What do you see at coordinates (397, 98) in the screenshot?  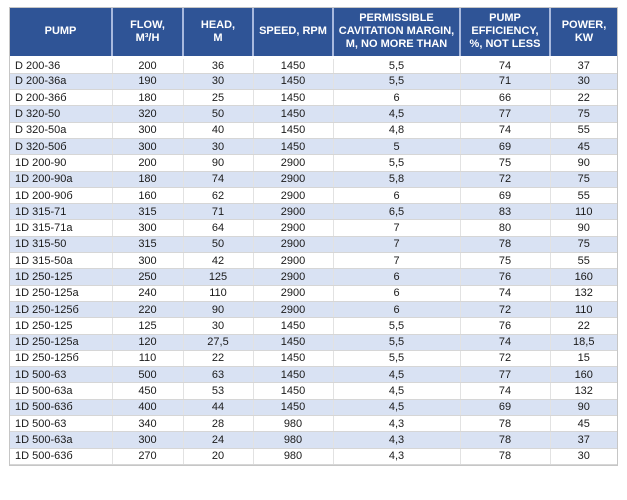 I see `value-cell-cavitation-margin: 6` at bounding box center [397, 98].